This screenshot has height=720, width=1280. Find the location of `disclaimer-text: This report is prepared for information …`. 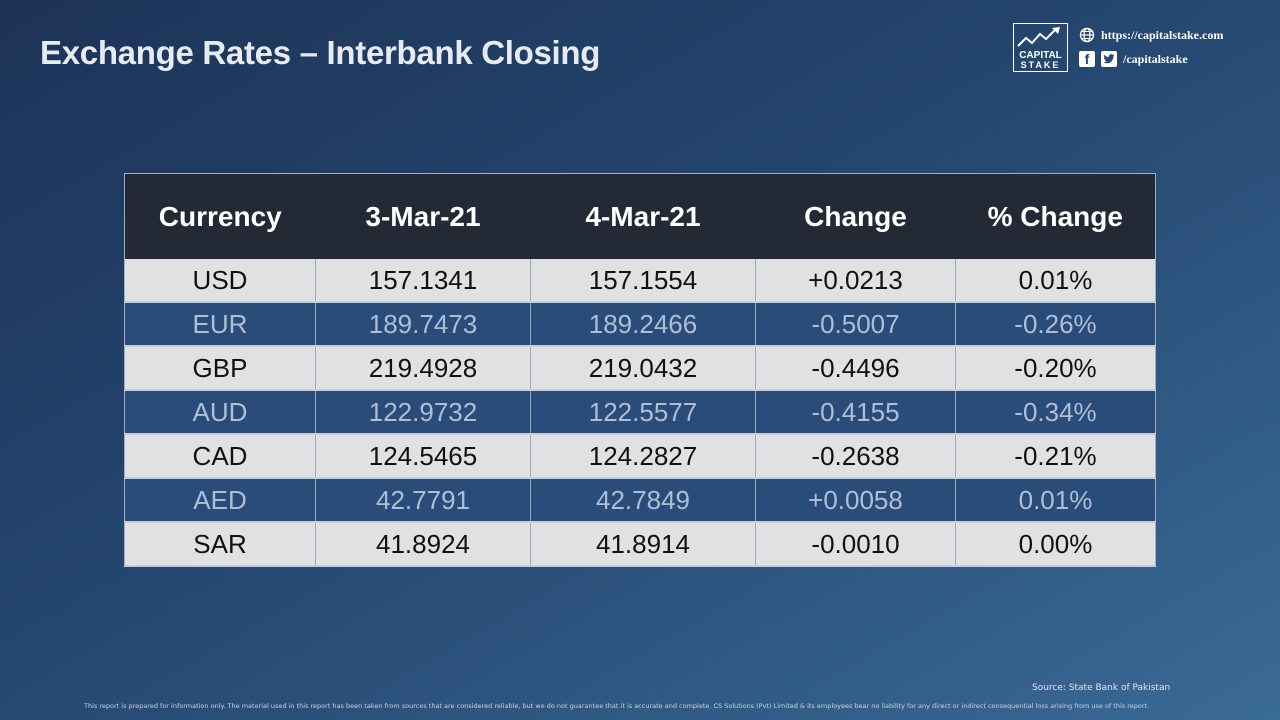

disclaimer-text: This report is prepared for information … is located at coordinates (617, 706).